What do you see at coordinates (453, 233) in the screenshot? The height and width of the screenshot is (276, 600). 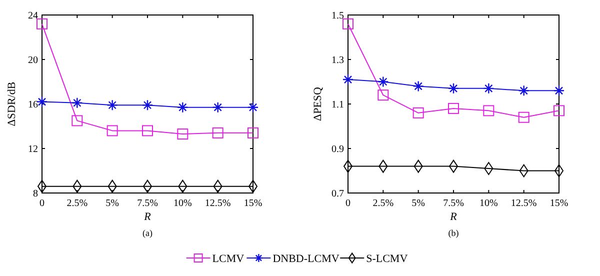 I see `text: (b)` at bounding box center [453, 233].